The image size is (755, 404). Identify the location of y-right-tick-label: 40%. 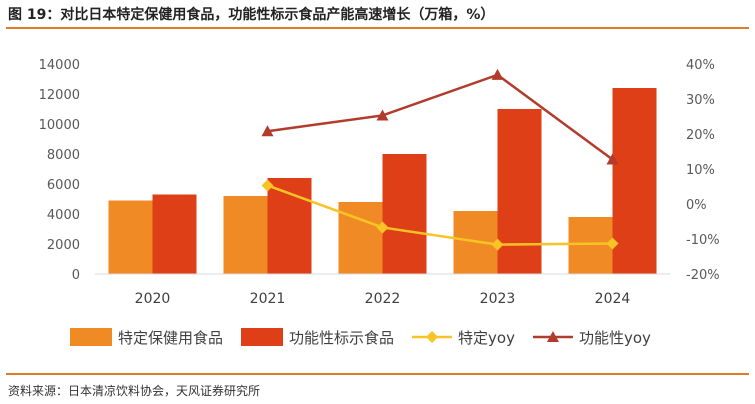
(700, 65).